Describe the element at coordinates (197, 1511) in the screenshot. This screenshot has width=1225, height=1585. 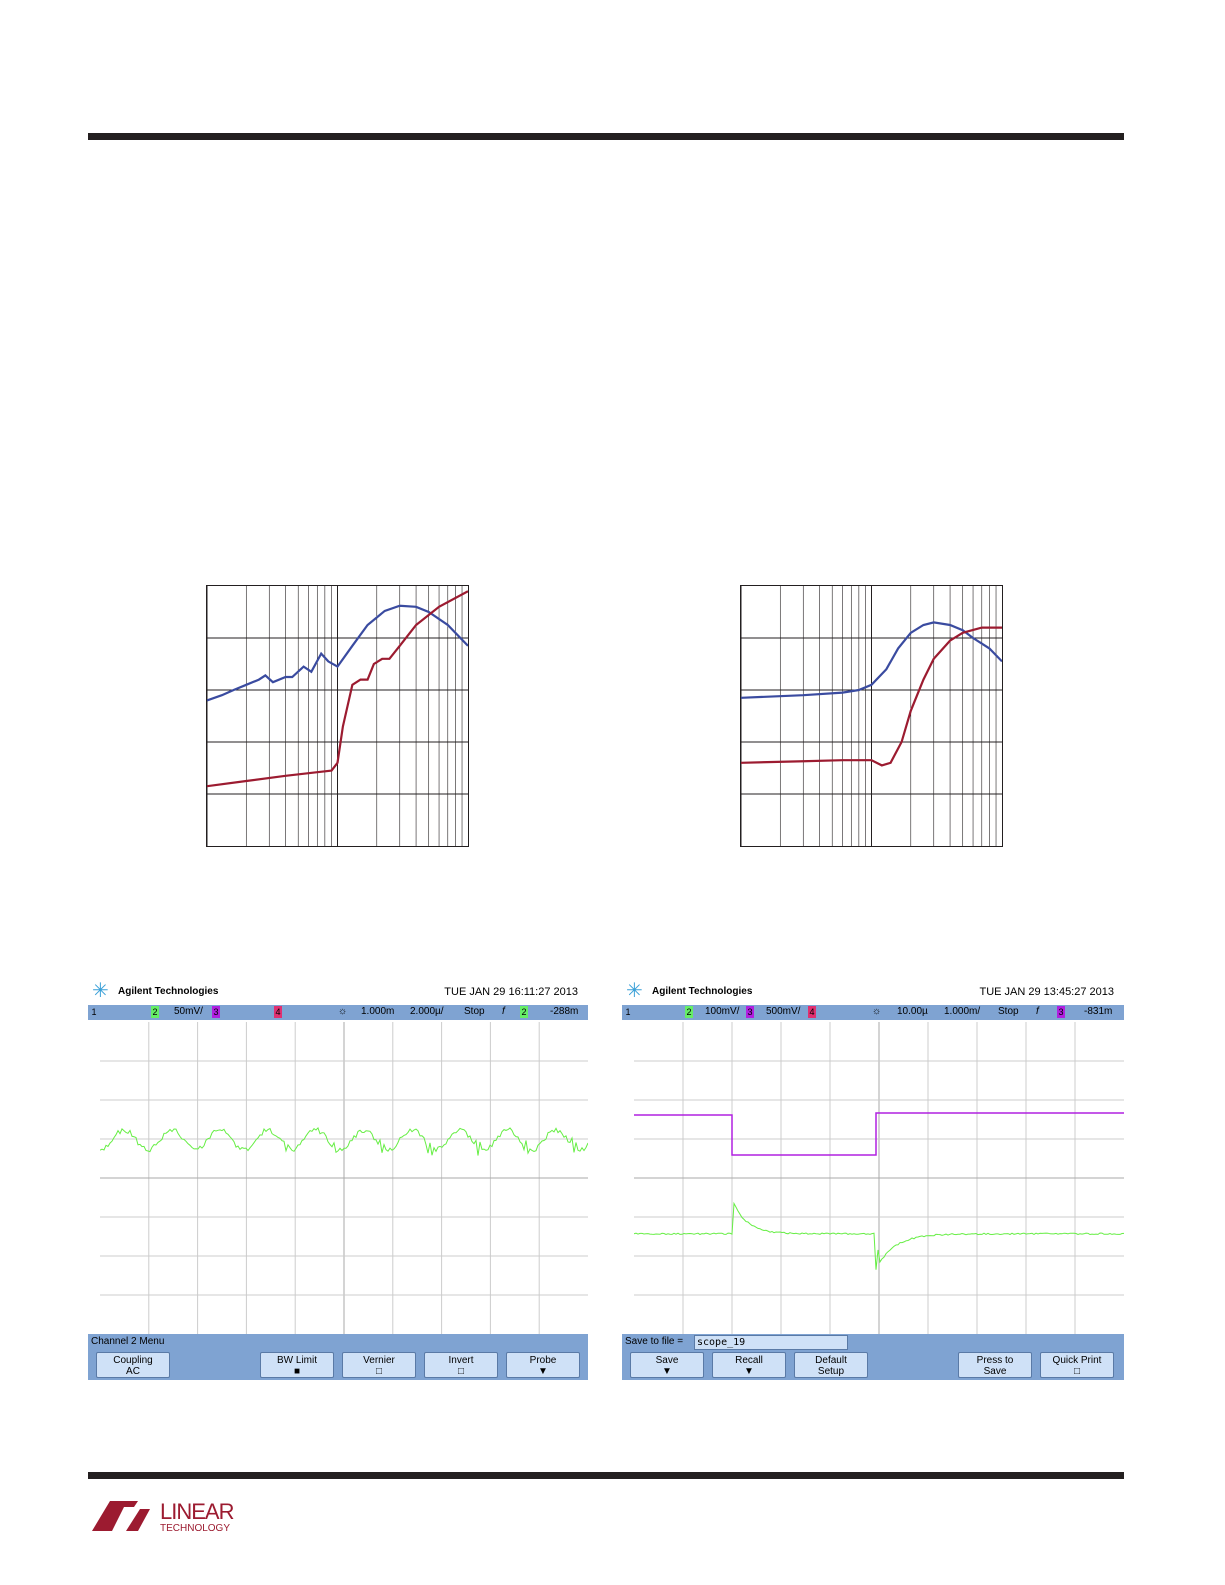
I see `svg-text: LINEAR` at that location.